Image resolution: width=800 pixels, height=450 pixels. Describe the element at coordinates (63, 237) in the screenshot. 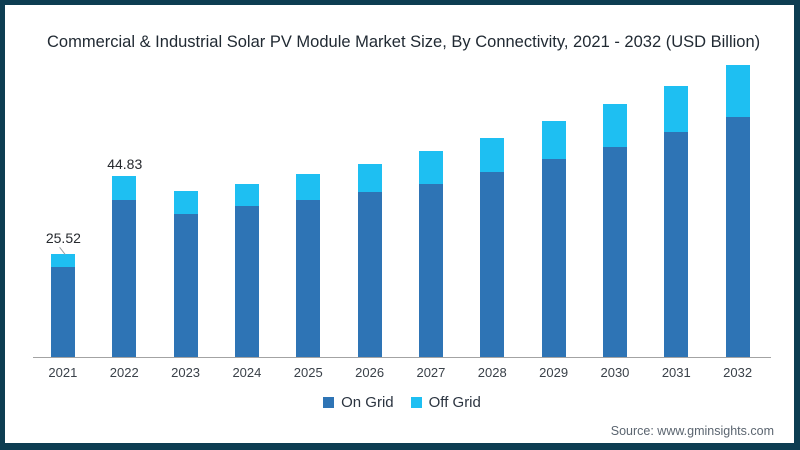

I see `value-label-2021: 25.52` at that location.